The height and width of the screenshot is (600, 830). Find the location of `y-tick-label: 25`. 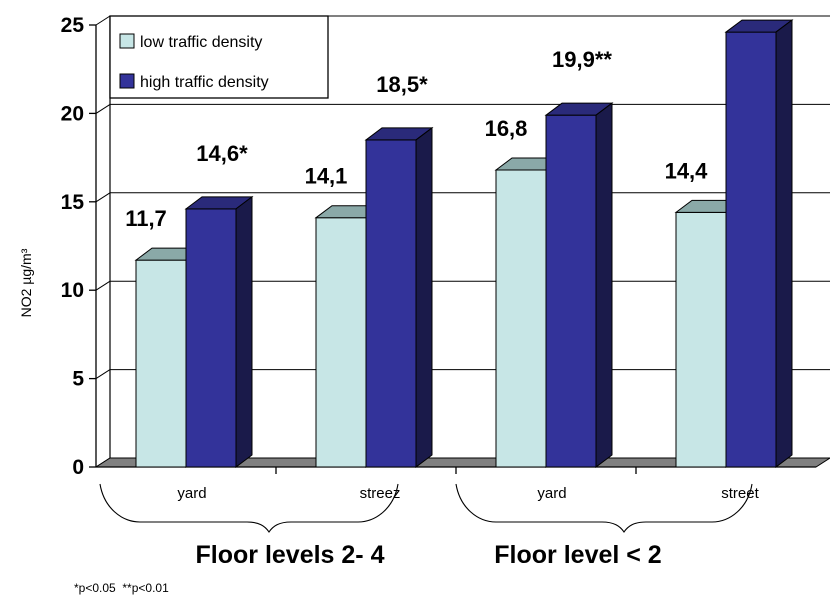

y-tick-label: 25 is located at coordinates (73, 25).